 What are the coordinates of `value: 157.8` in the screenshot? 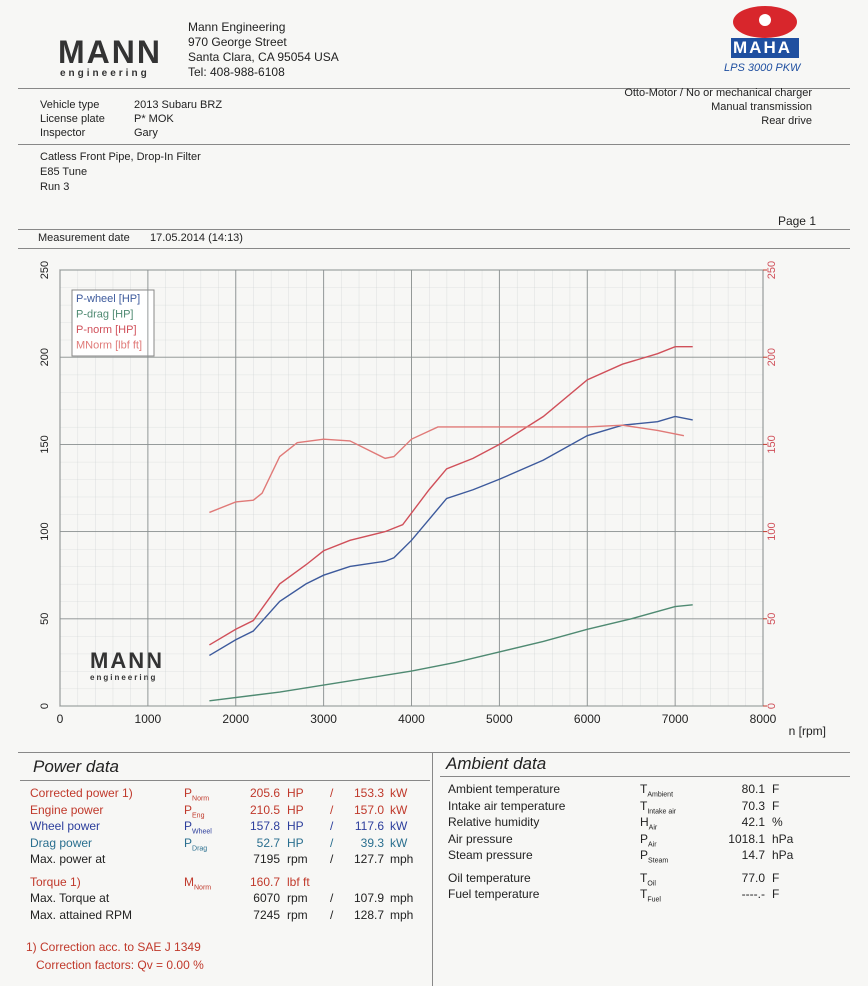 It's located at (264, 826).